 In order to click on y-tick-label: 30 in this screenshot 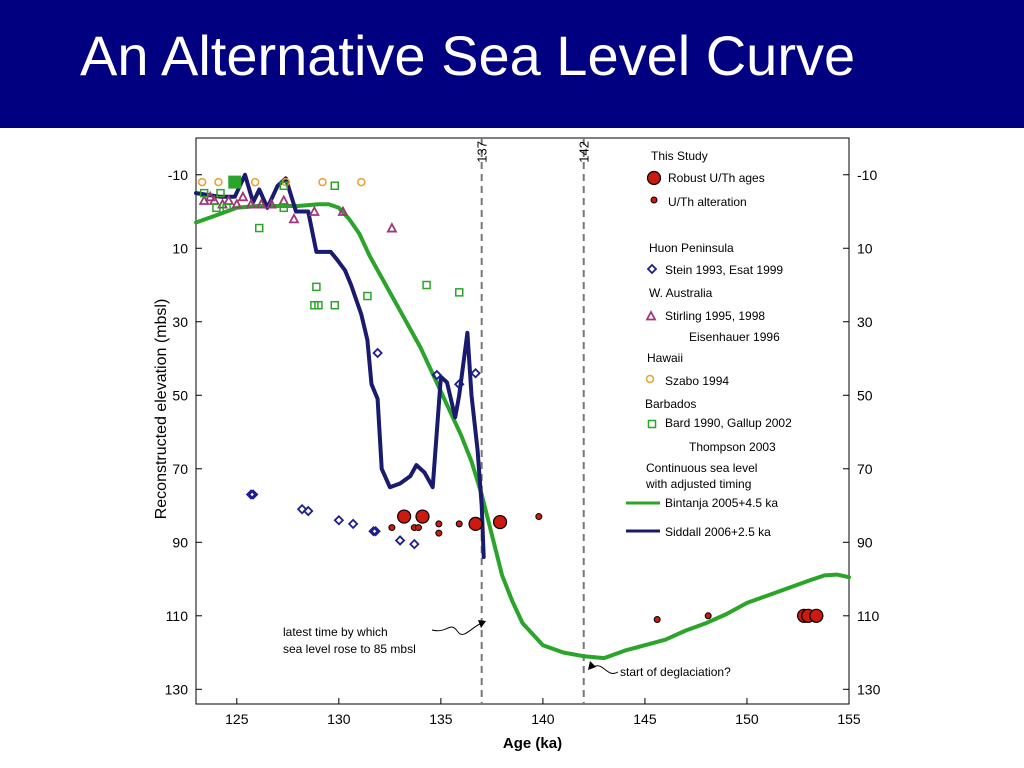, I will do `click(180, 322)`.